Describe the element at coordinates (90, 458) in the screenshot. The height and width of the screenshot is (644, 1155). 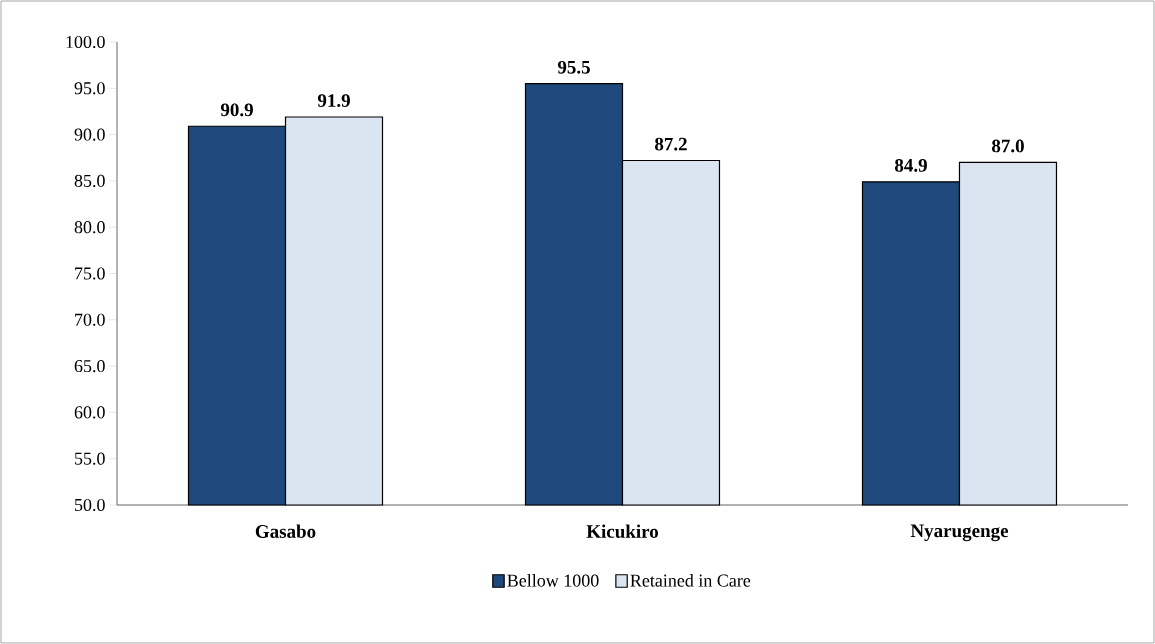
I see `y-tick-label: 55.0` at that location.